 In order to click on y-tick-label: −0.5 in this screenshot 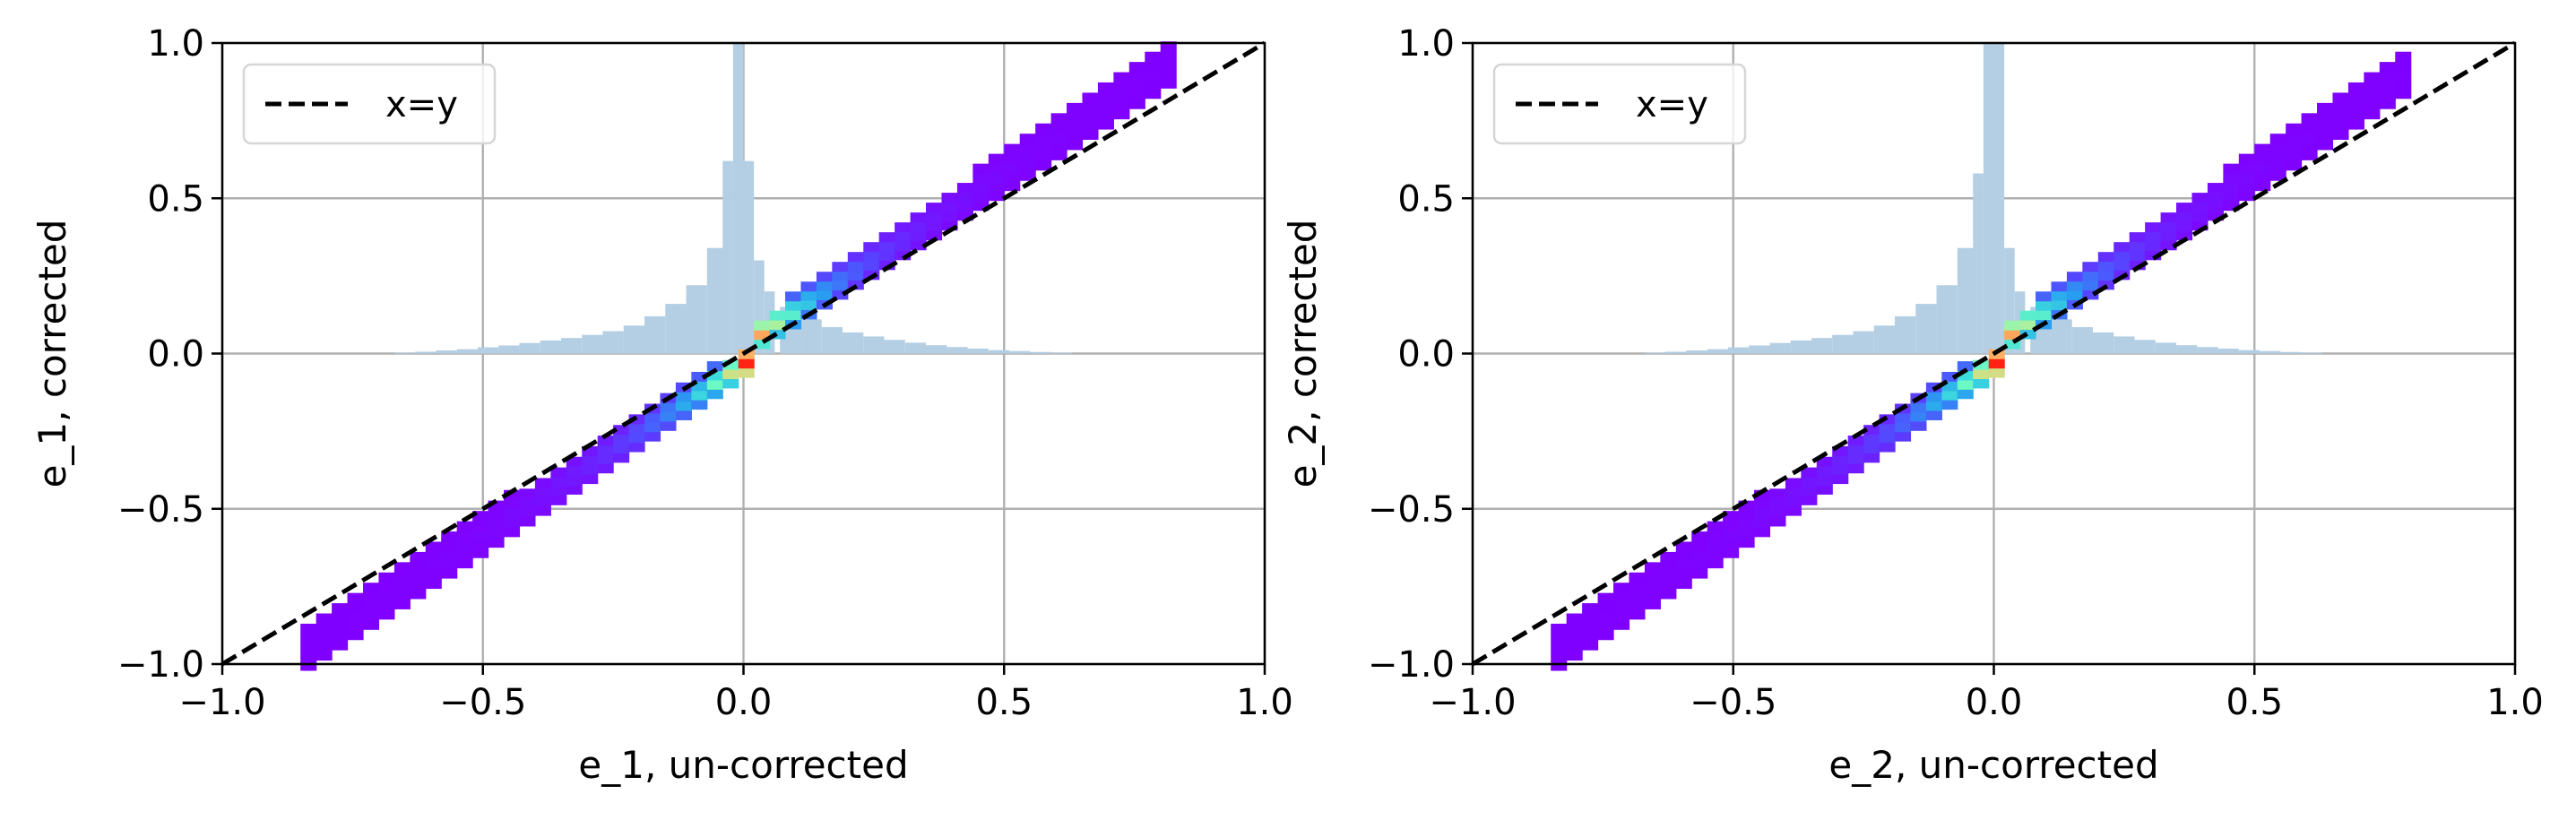, I will do `click(160, 510)`.